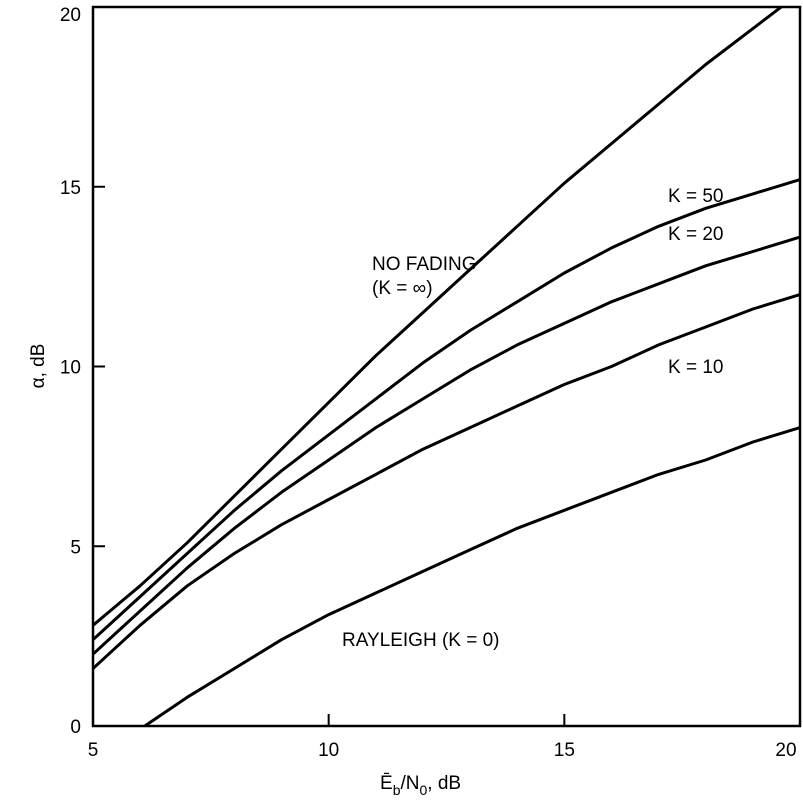 This screenshot has width=803, height=806. Describe the element at coordinates (421, 640) in the screenshot. I see `annotation-rayleigh: RAYLEIGH (K = 0)` at that location.